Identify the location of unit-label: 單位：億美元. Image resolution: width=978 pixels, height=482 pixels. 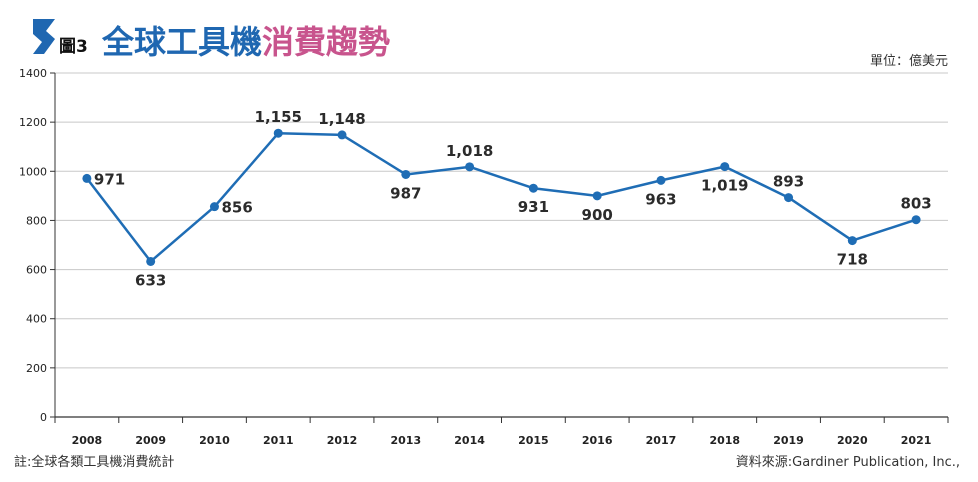
(909, 61).